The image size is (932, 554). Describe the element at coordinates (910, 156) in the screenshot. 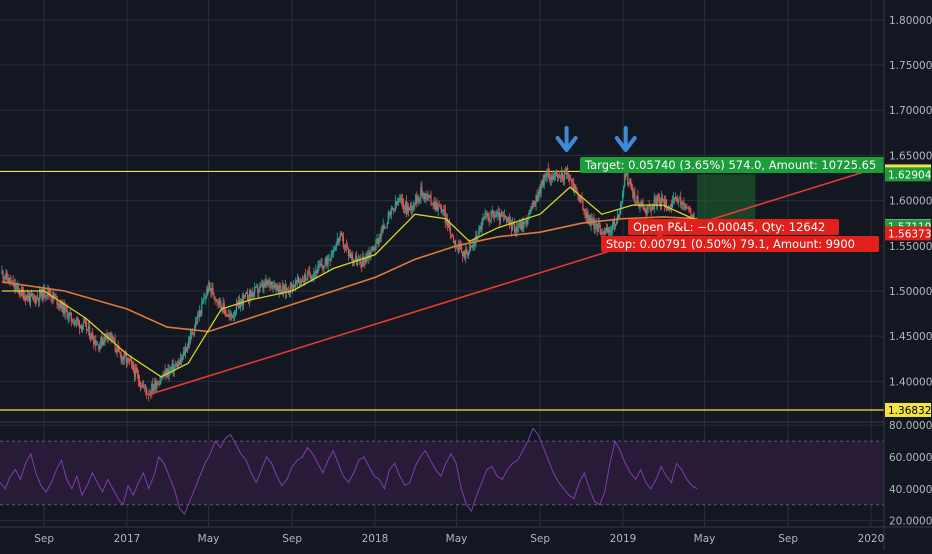

I see `y-tick-label: 1.65000` at that location.